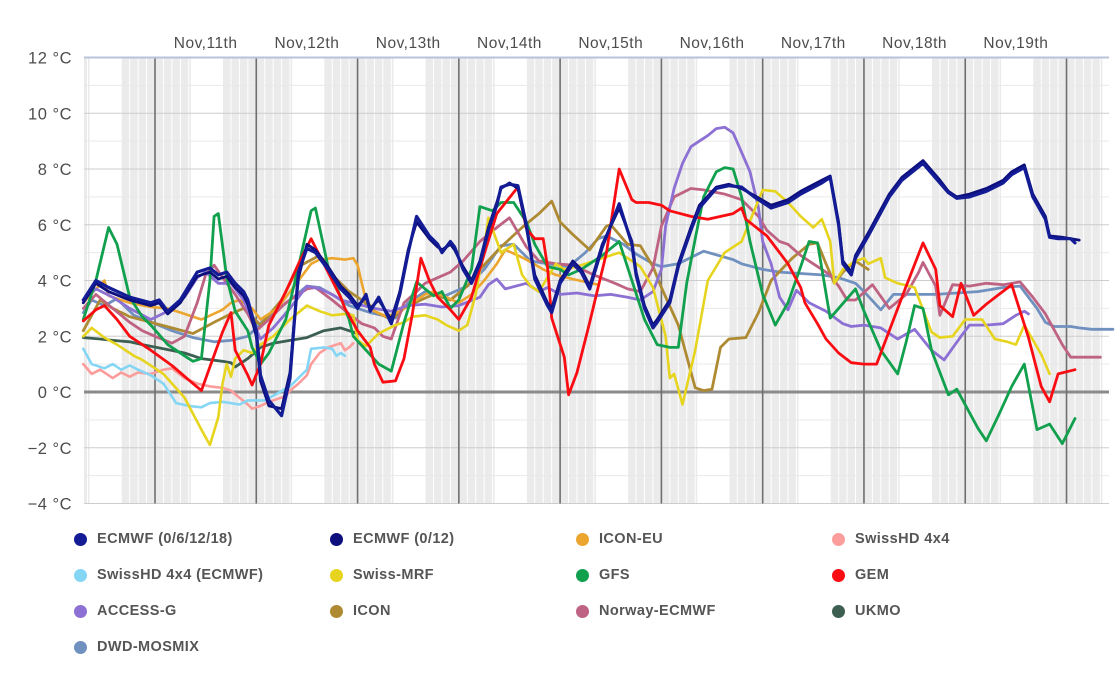  What do you see at coordinates (914, 43) in the screenshot?
I see `x-axis-label: Nov,18th` at bounding box center [914, 43].